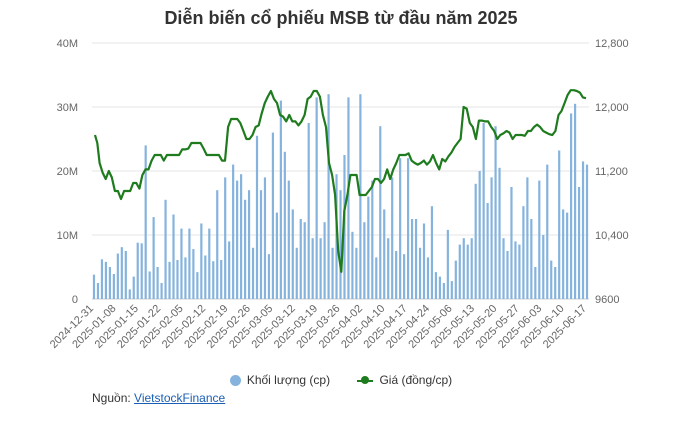  I want to click on y-left-tick-label: 30M, so click(67, 108).